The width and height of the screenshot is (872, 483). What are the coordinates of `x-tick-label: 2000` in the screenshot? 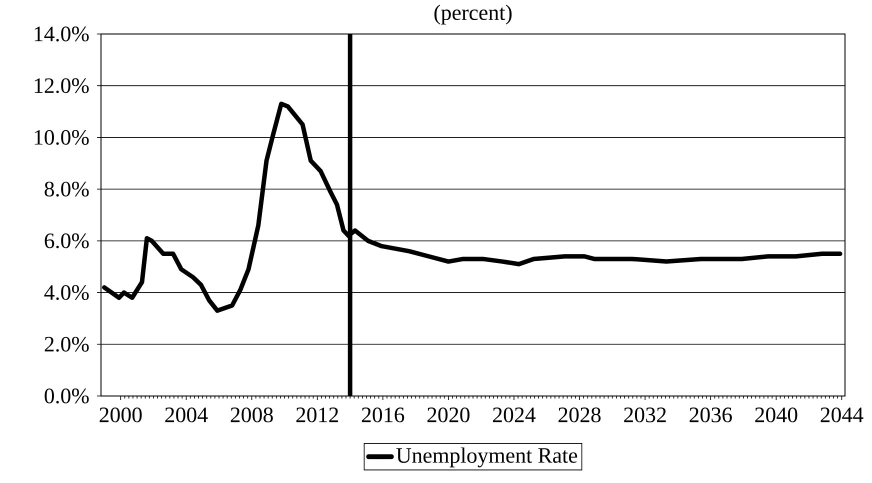 It's located at (121, 414).